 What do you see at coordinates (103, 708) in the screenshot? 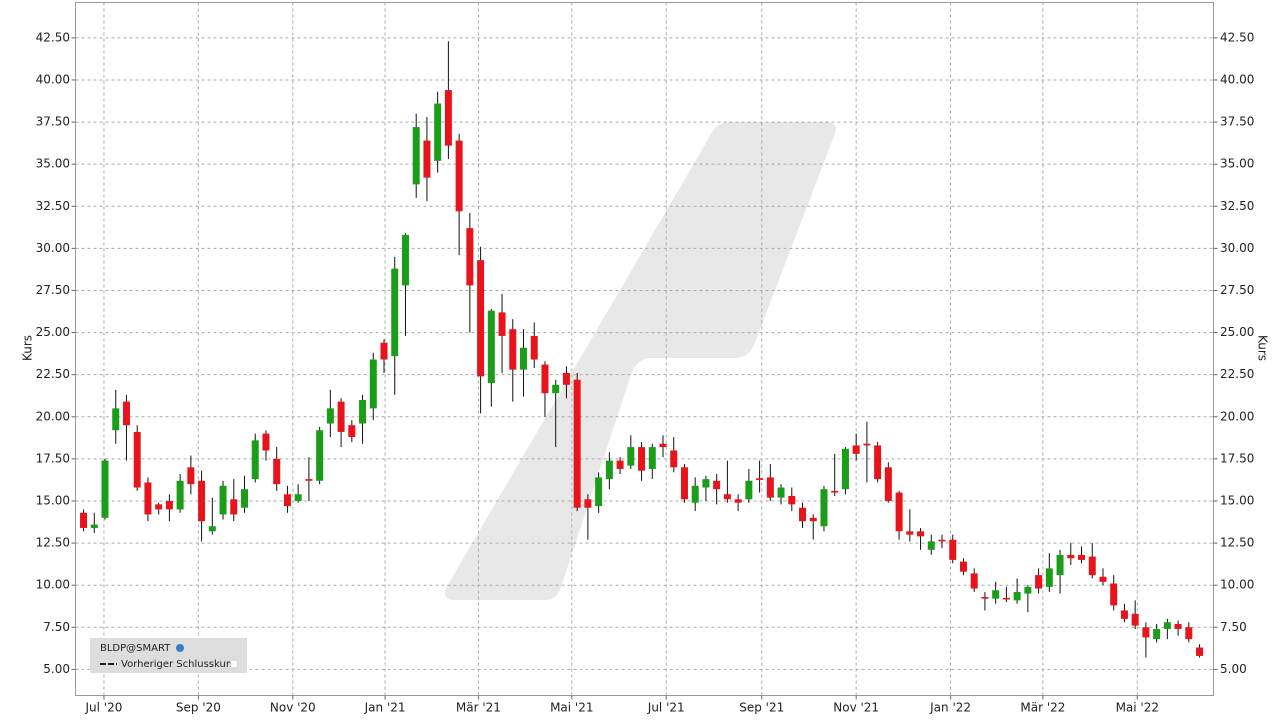
I see `x-tick-label: Jul '20` at bounding box center [103, 708].